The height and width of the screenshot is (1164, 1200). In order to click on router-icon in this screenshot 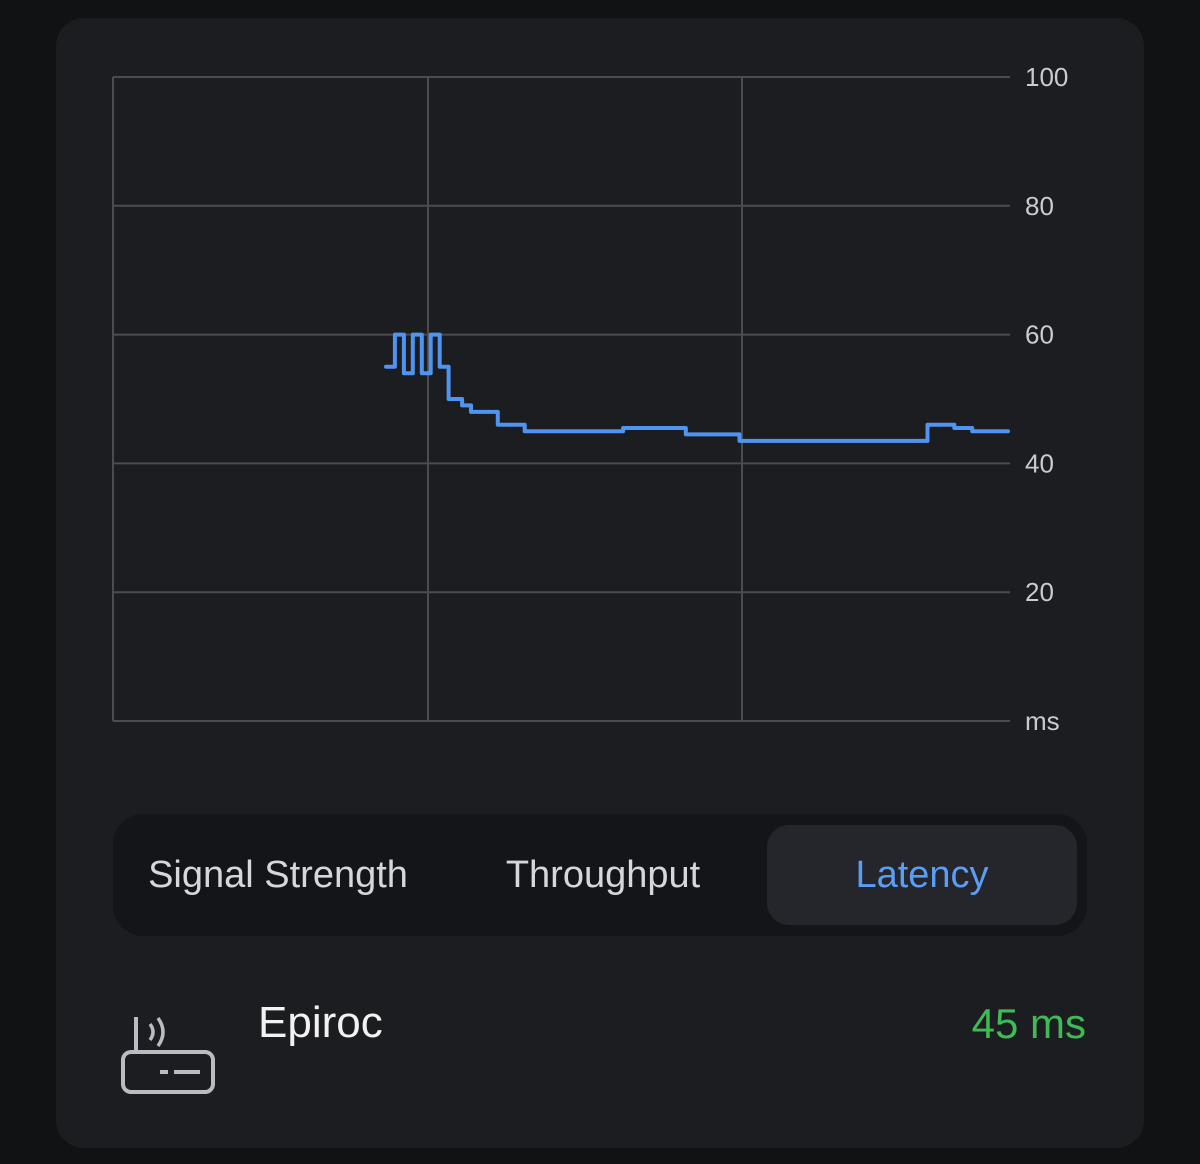, I will do `click(168, 1057)`.